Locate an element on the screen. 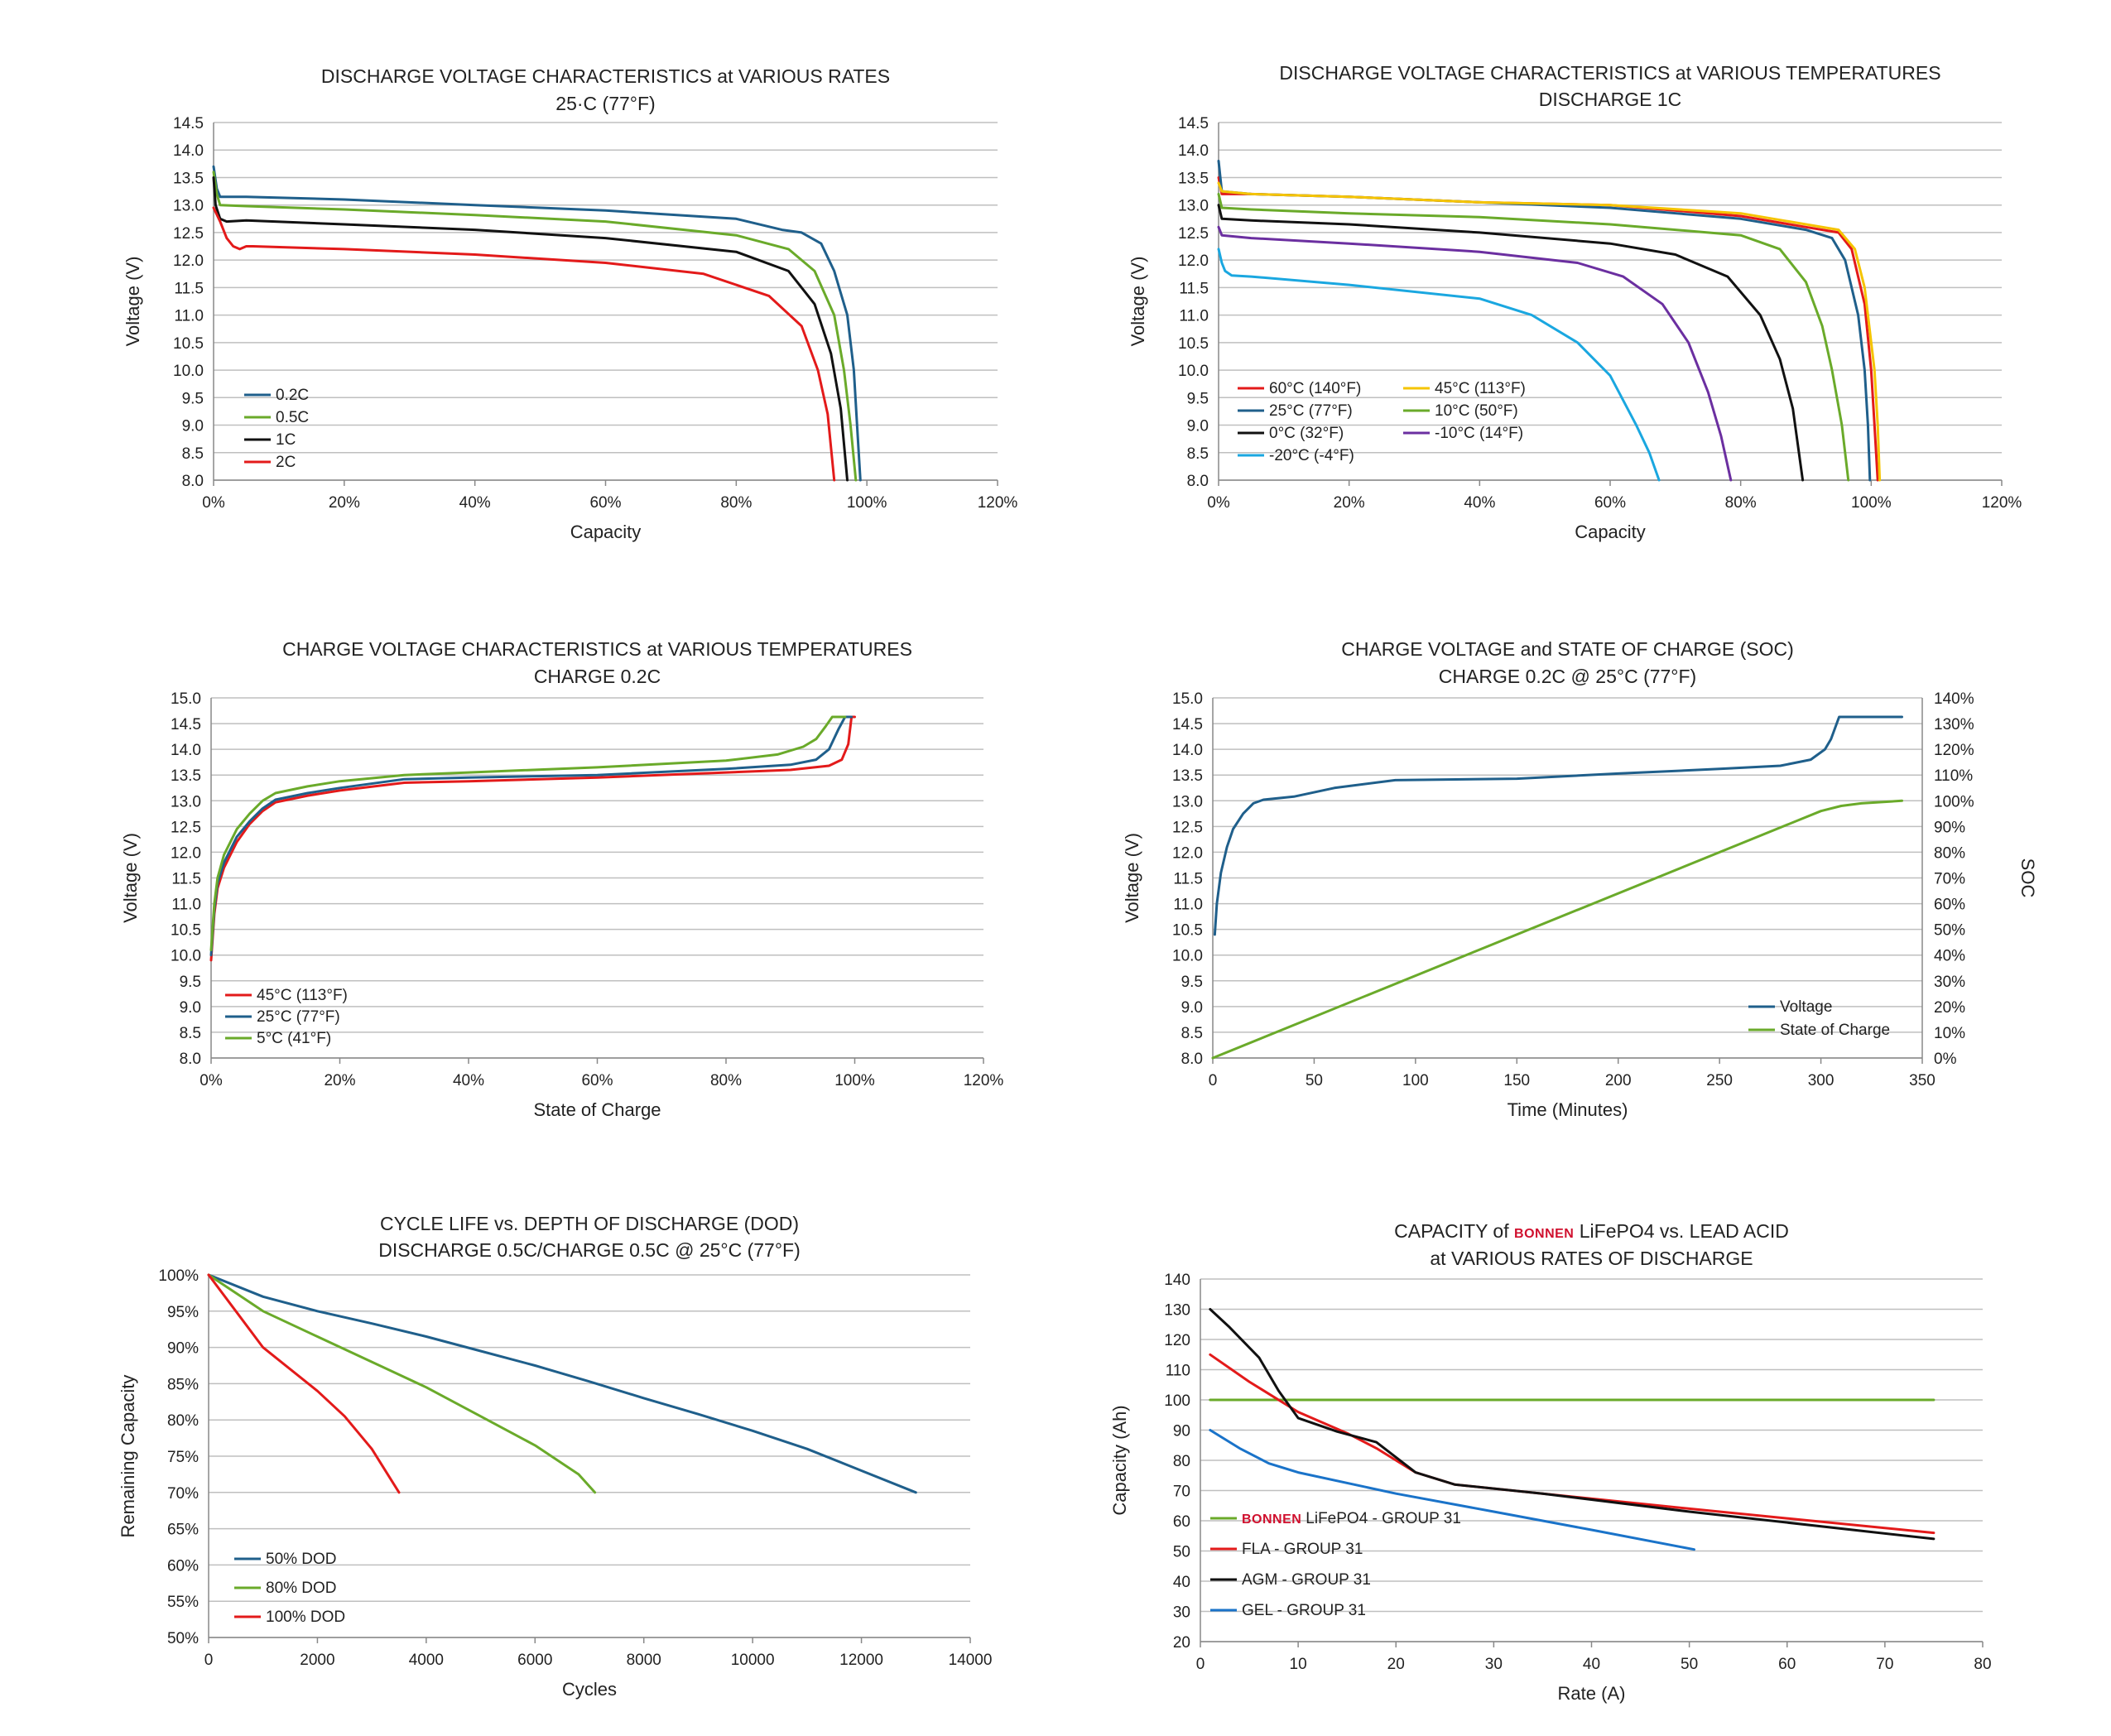 This screenshot has height=1736, width=2111. legend-label: GEL - GROUP 31 is located at coordinates (1304, 1611).